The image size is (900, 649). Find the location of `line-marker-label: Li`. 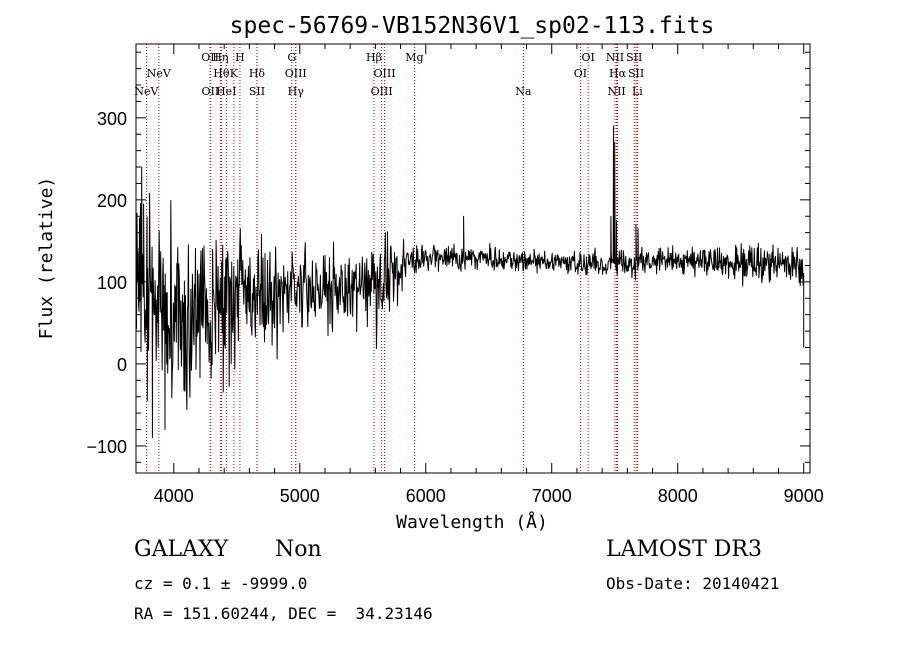

line-marker-label: Li is located at coordinates (637, 91).